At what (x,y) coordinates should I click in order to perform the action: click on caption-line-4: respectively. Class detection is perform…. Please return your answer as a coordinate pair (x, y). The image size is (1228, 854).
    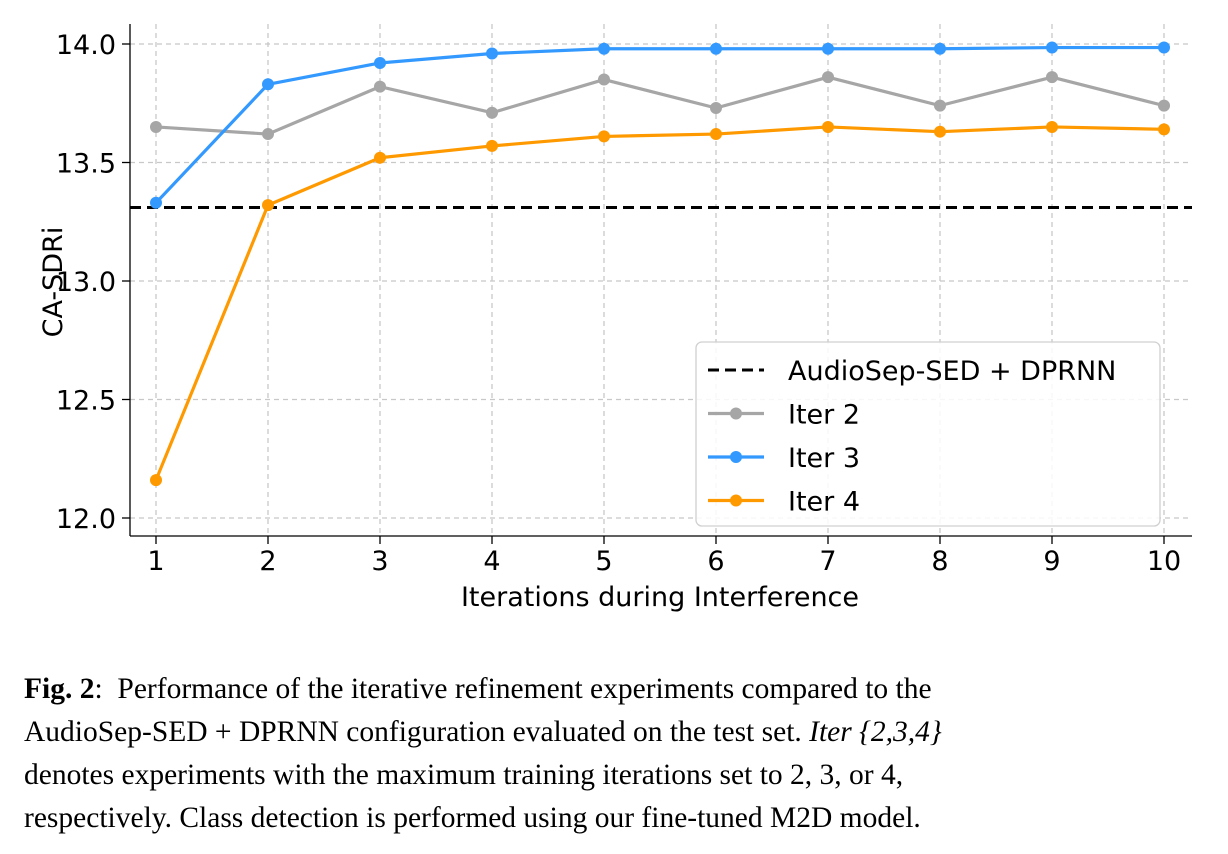
    Looking at the image, I should click on (472, 818).